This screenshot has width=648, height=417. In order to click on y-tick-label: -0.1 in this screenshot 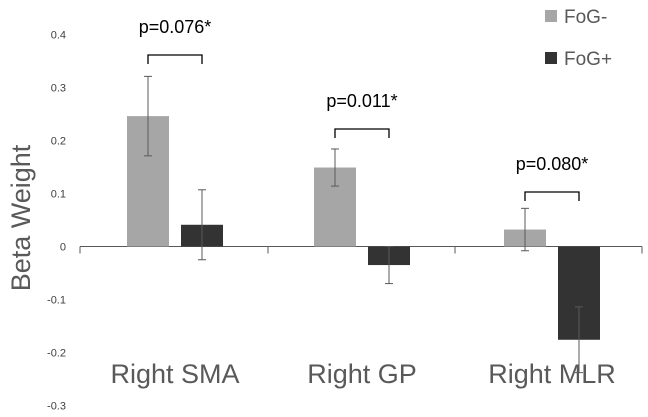, I will do `click(56, 301)`.